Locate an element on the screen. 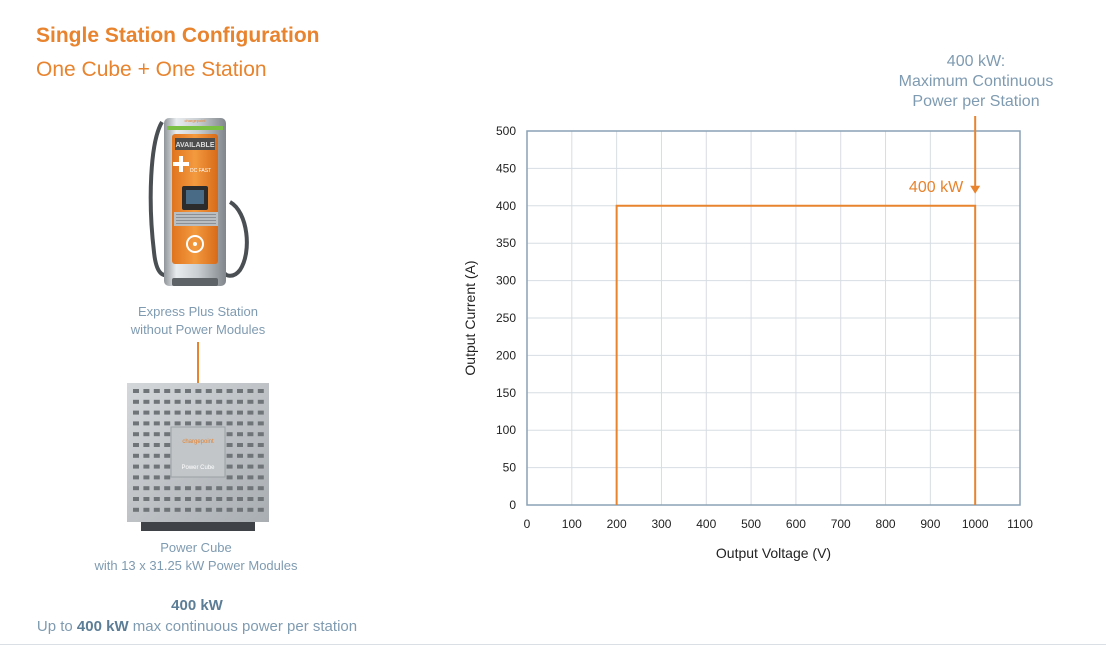 The height and width of the screenshot is (646, 1106). y-tick-label: 250 is located at coordinates (506, 318).